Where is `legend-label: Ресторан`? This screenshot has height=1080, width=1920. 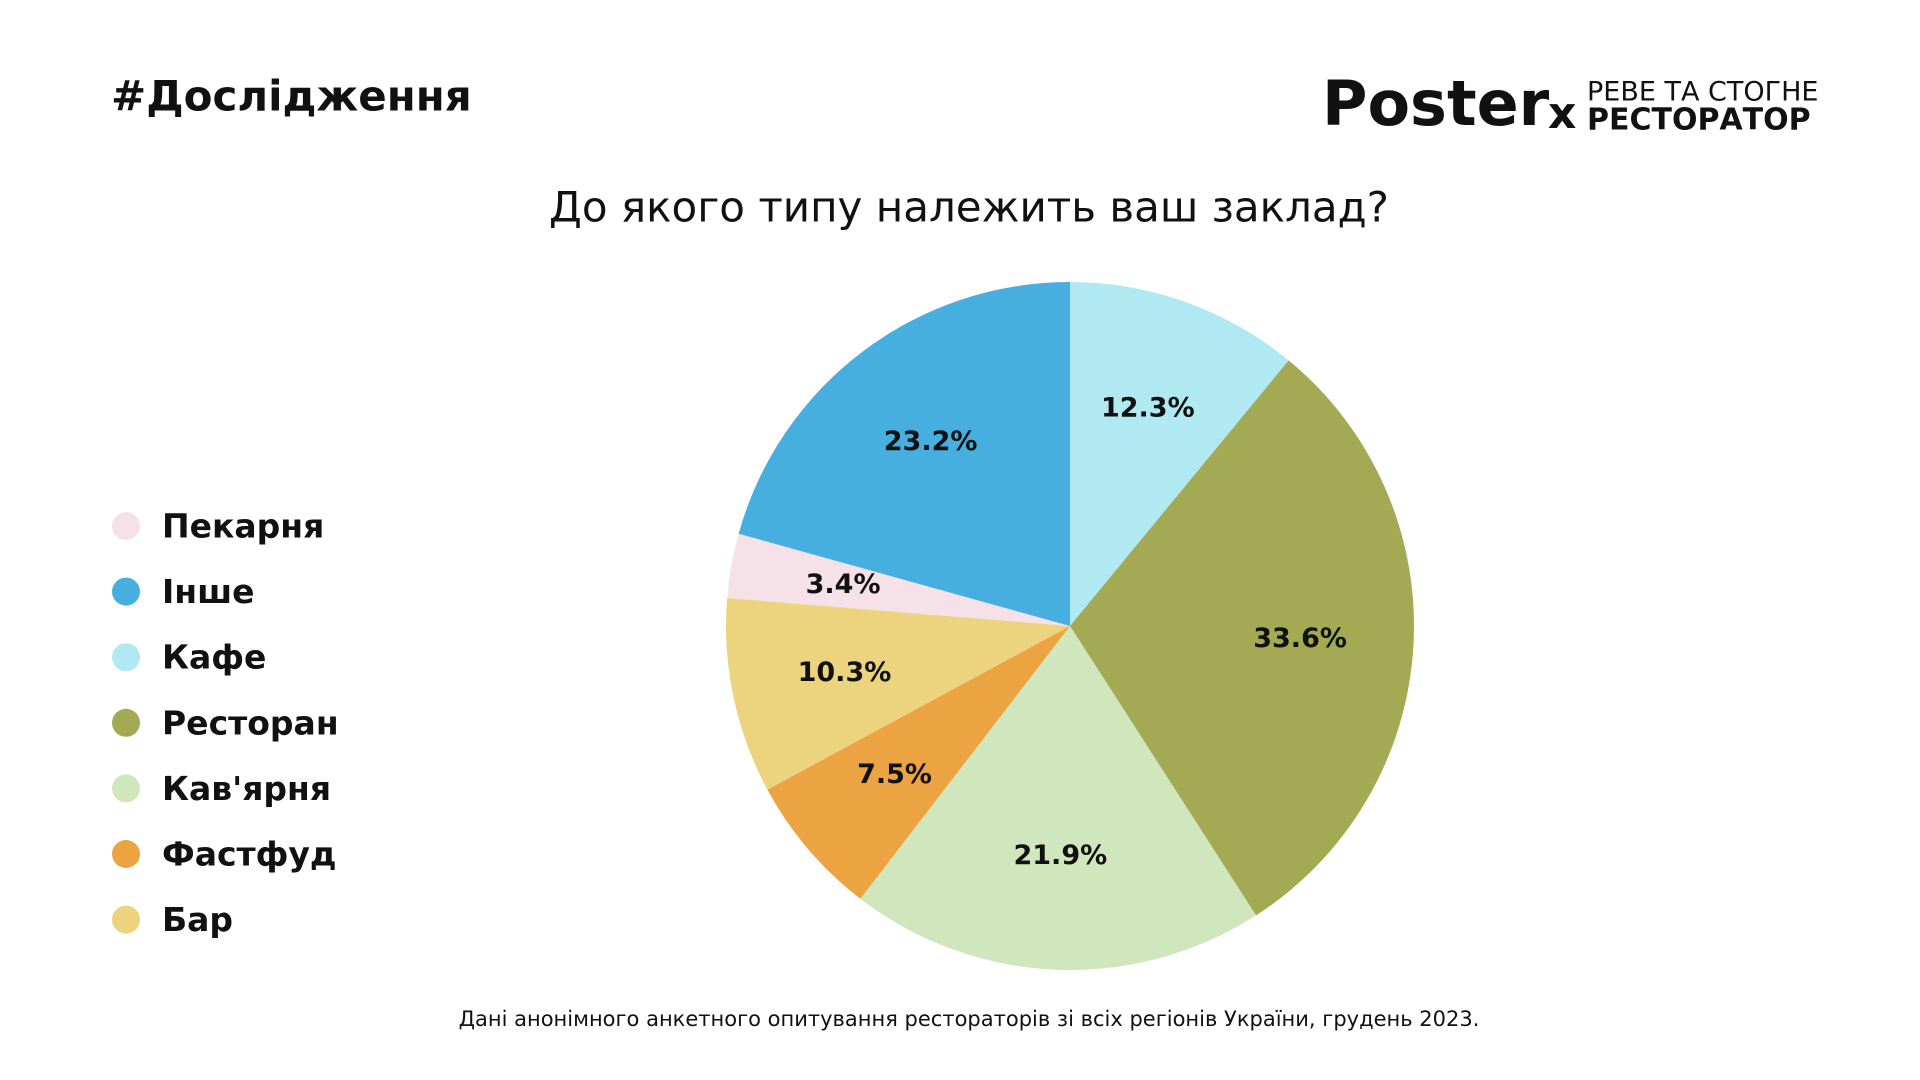
legend-label: Ресторан is located at coordinates (250, 722).